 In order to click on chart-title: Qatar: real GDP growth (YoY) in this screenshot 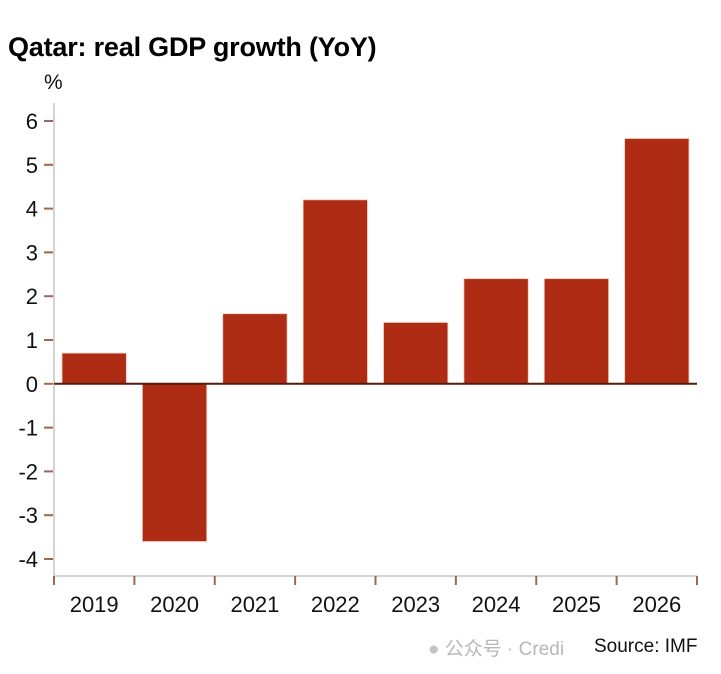, I will do `click(192, 47)`.